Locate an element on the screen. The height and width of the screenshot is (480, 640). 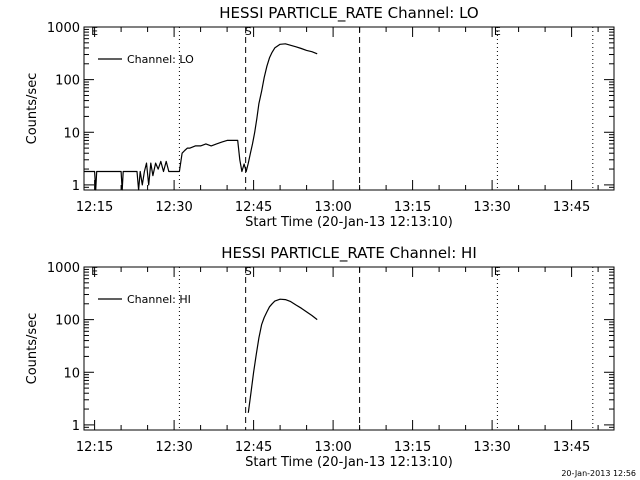
series-line-hi is located at coordinates (282, 355).